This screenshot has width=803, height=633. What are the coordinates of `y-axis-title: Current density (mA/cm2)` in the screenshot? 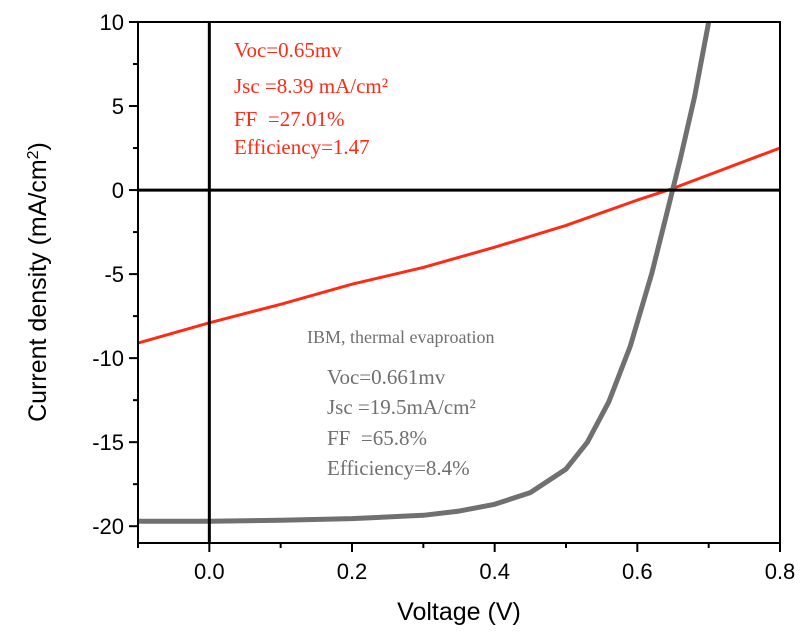 It's located at (38, 282).